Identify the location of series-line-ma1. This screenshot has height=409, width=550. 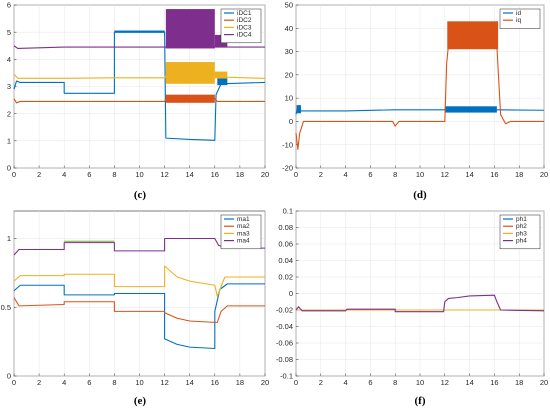
(139, 316).